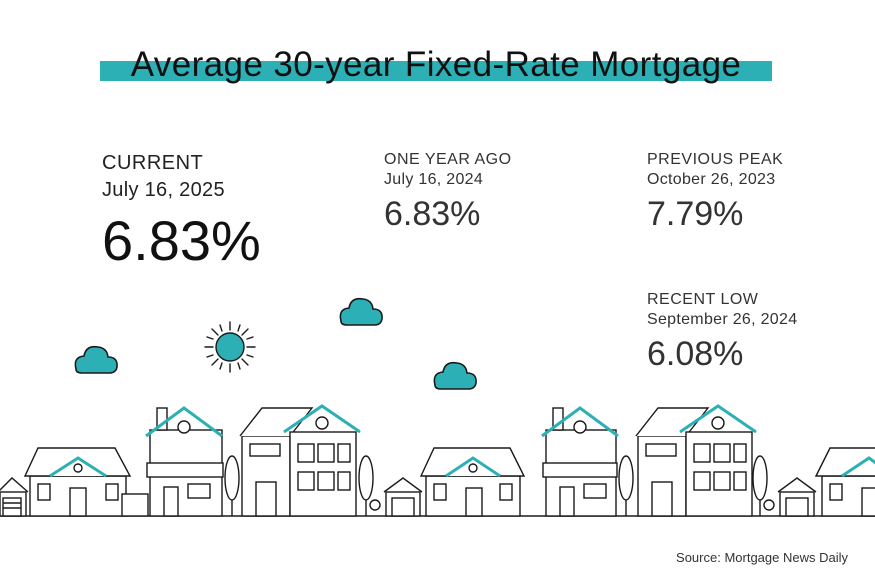 The width and height of the screenshot is (875, 583). Describe the element at coordinates (695, 214) in the screenshot. I see `stat-previous-peak-rate: 7.79%` at that location.